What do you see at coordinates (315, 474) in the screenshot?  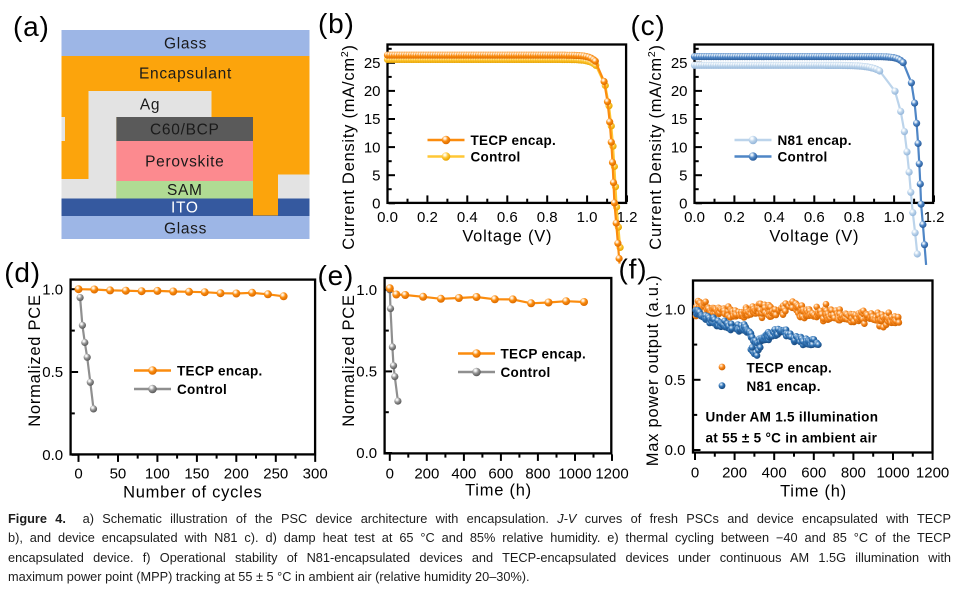 I see `svg-text: 300` at bounding box center [315, 474].